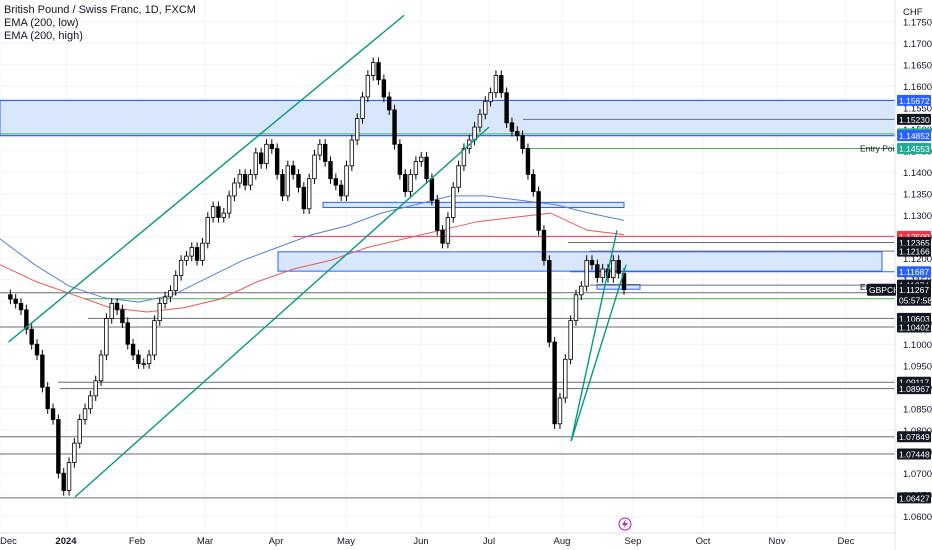  I want to click on price-tag-label: 1.15230, so click(914, 120).